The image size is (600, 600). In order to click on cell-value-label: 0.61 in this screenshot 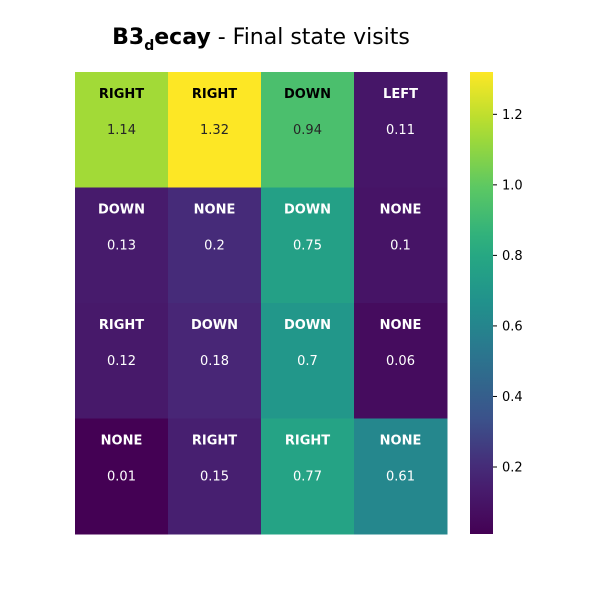, I will do `click(400, 477)`.